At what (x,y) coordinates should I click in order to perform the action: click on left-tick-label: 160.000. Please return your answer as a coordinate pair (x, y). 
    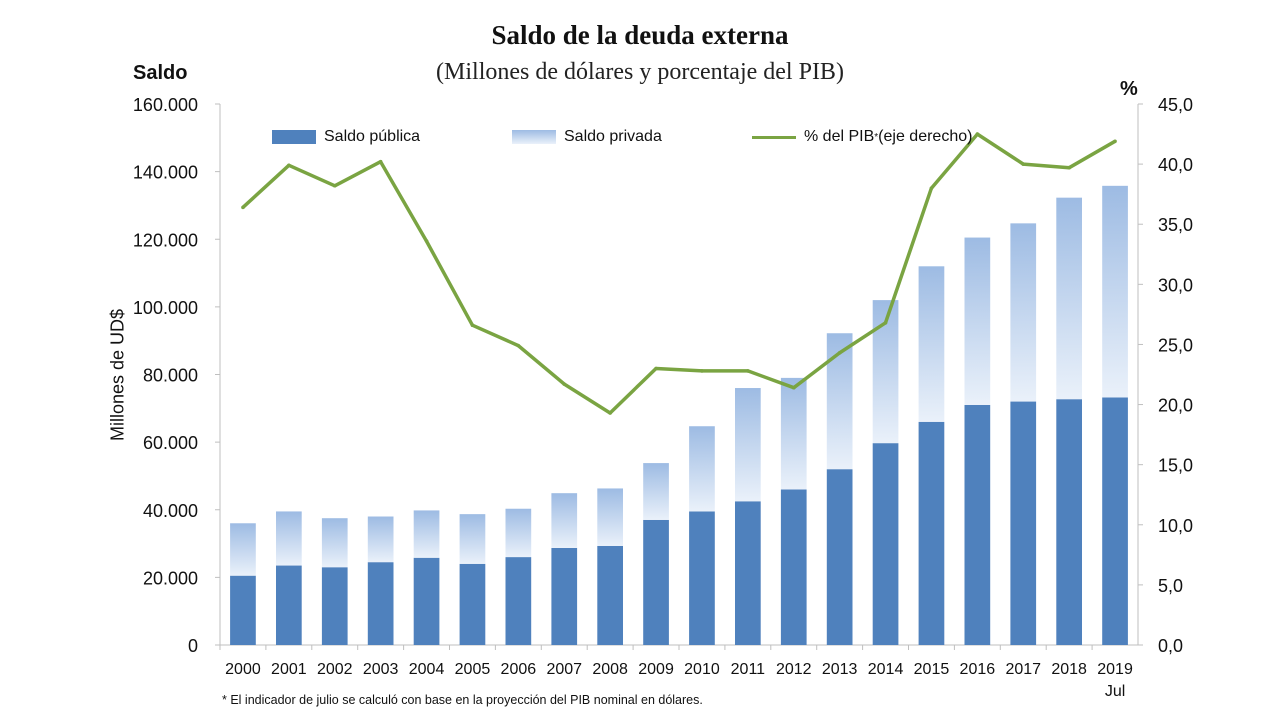
    Looking at the image, I should click on (165, 105).